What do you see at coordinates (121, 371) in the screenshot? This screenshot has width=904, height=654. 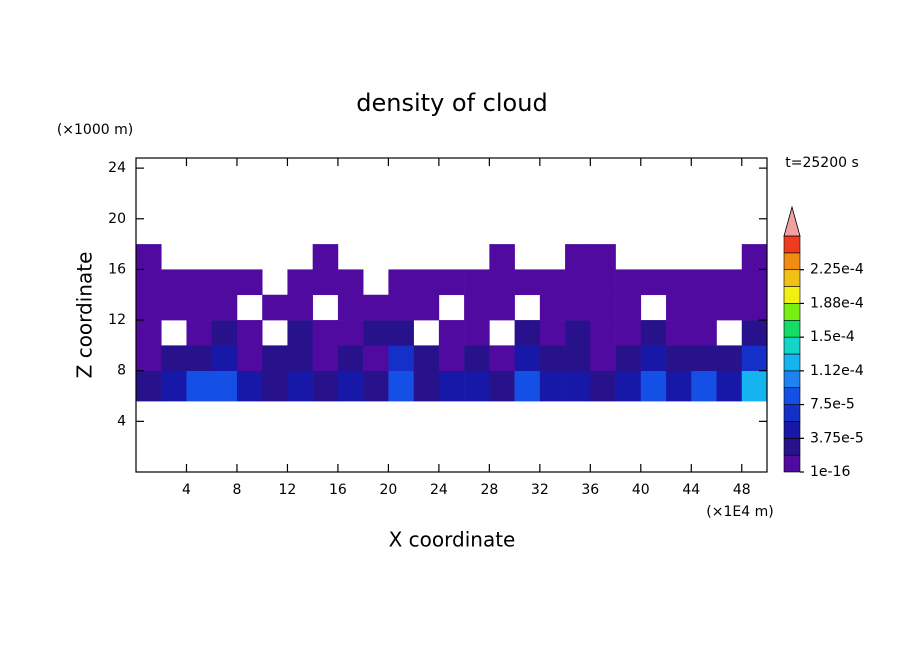 I see `y-tick-label: 8` at bounding box center [121, 371].